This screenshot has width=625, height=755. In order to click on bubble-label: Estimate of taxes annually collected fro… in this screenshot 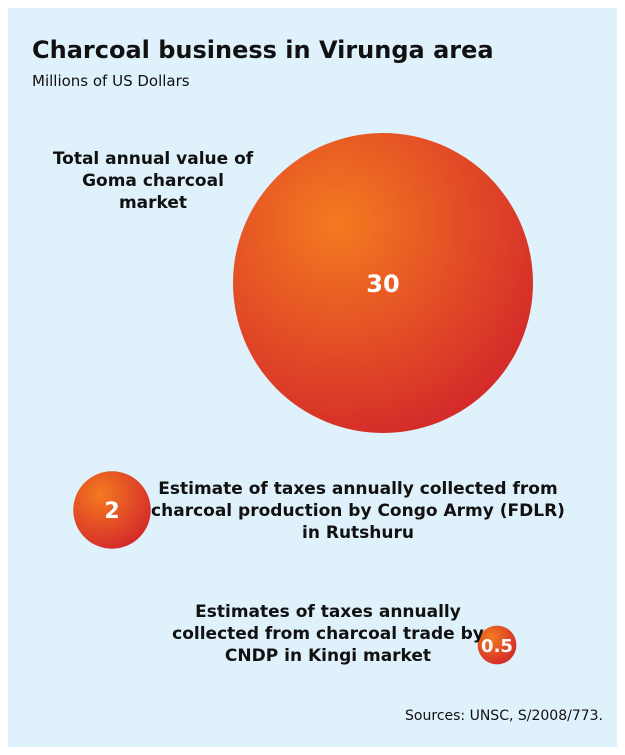, I will do `click(358, 511)`.